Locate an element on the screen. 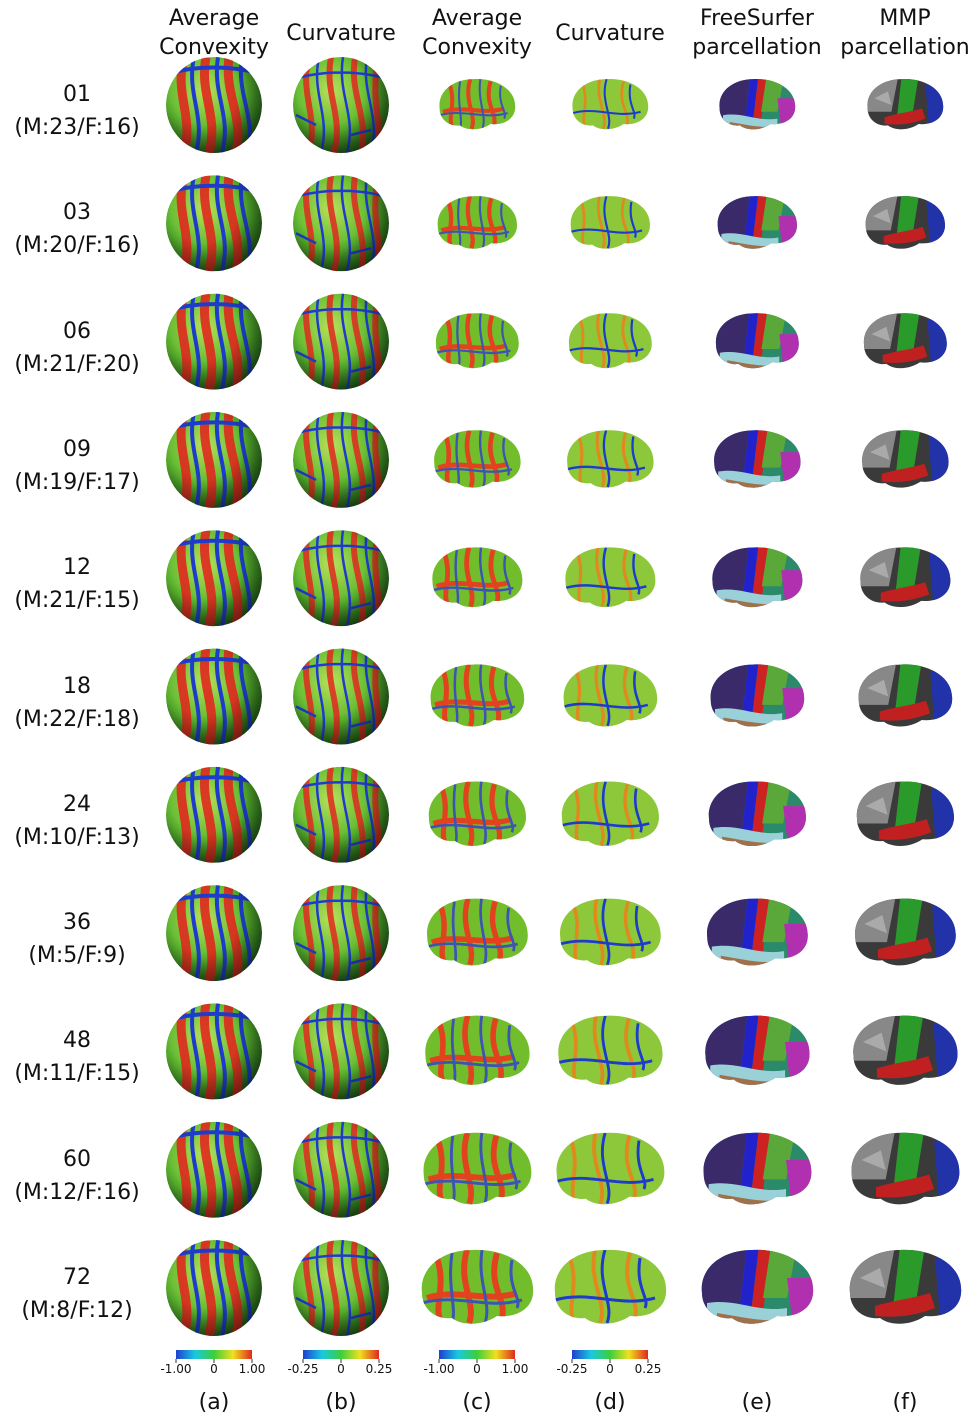  row-age: 48 is located at coordinates (77, 1041).